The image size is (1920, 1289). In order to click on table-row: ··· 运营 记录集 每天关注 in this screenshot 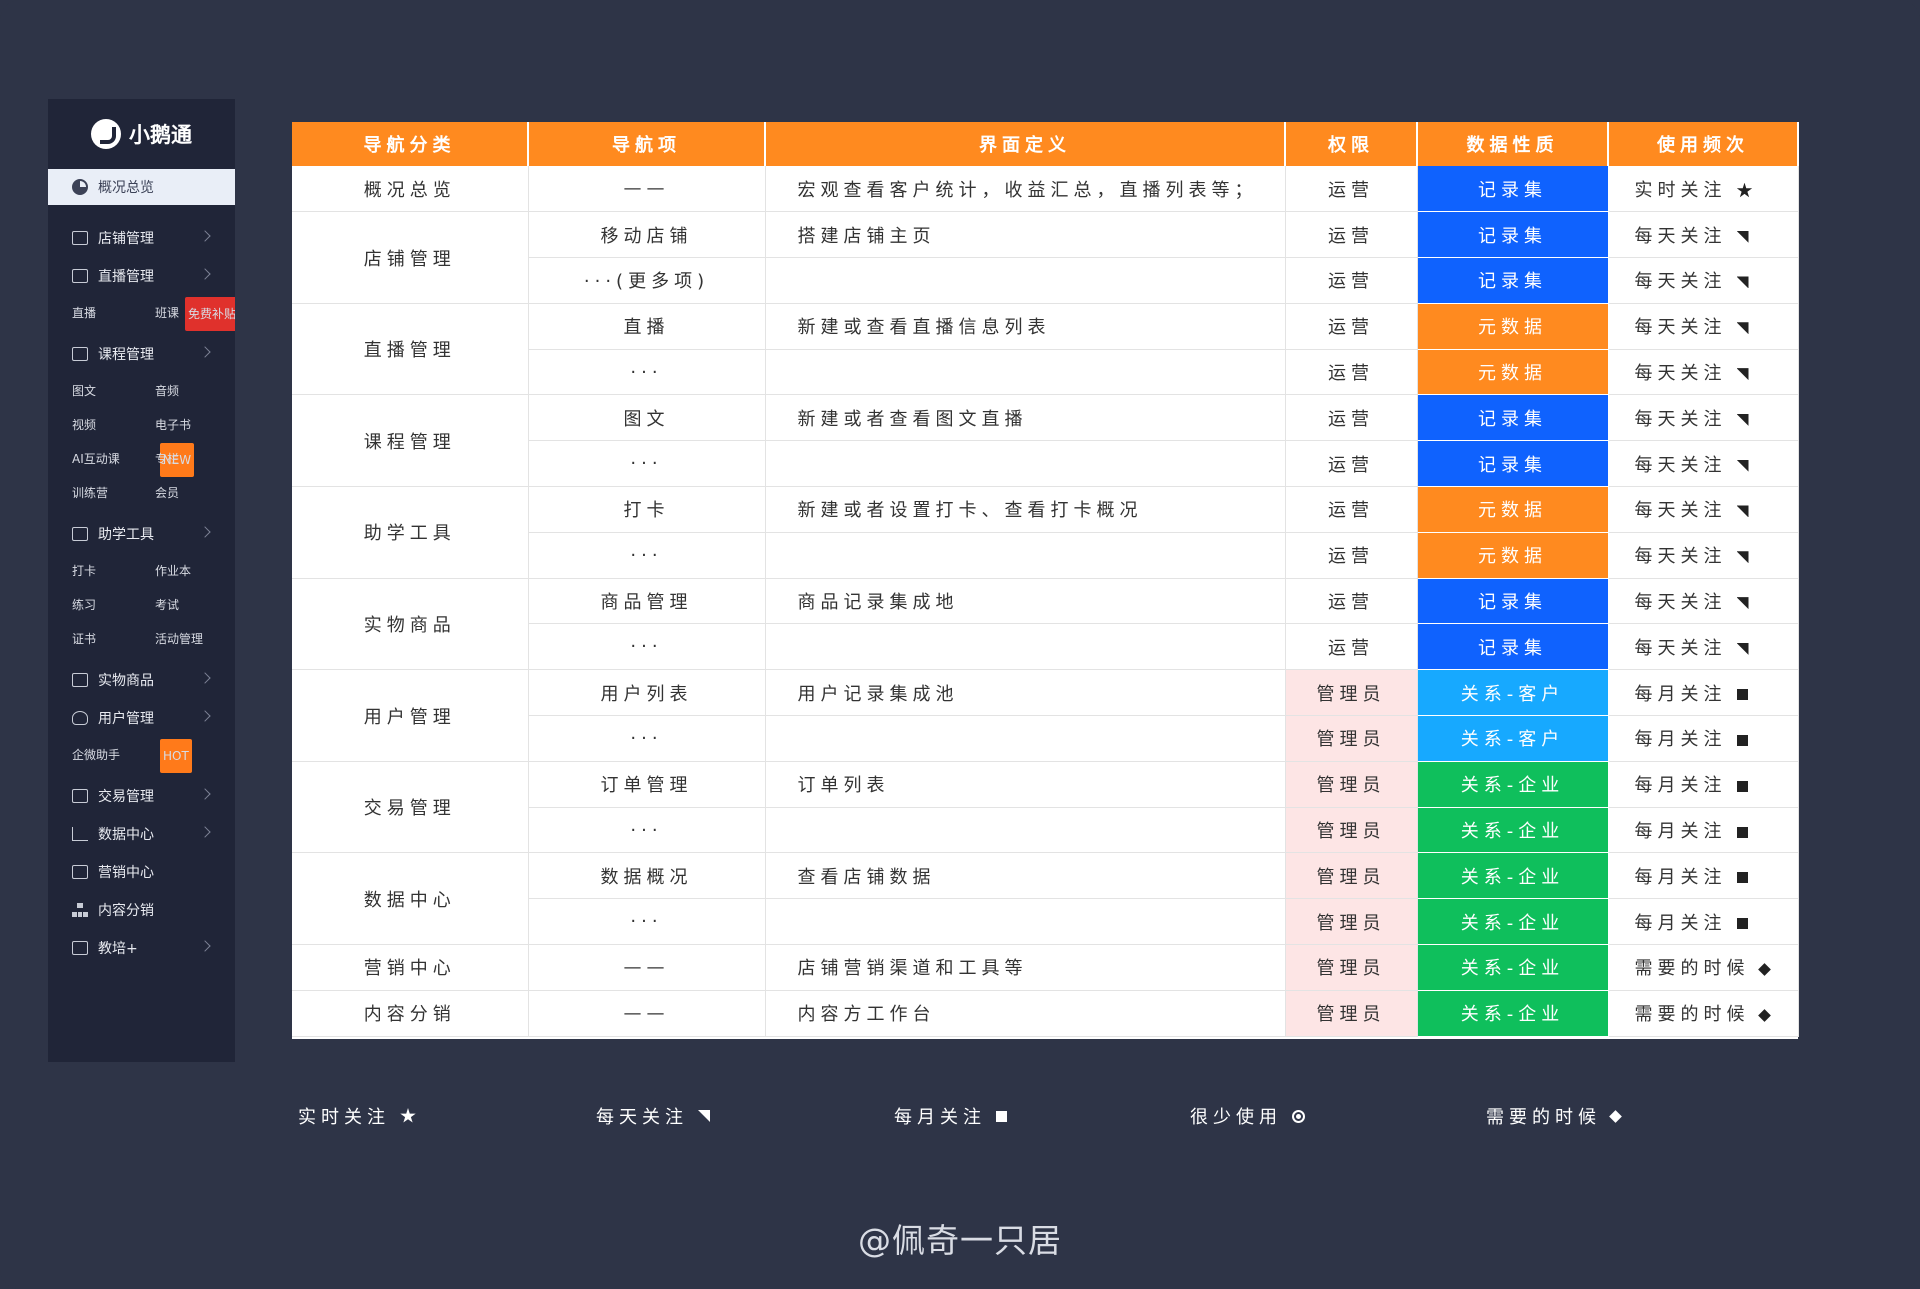, I will do `click(1045, 464)`.